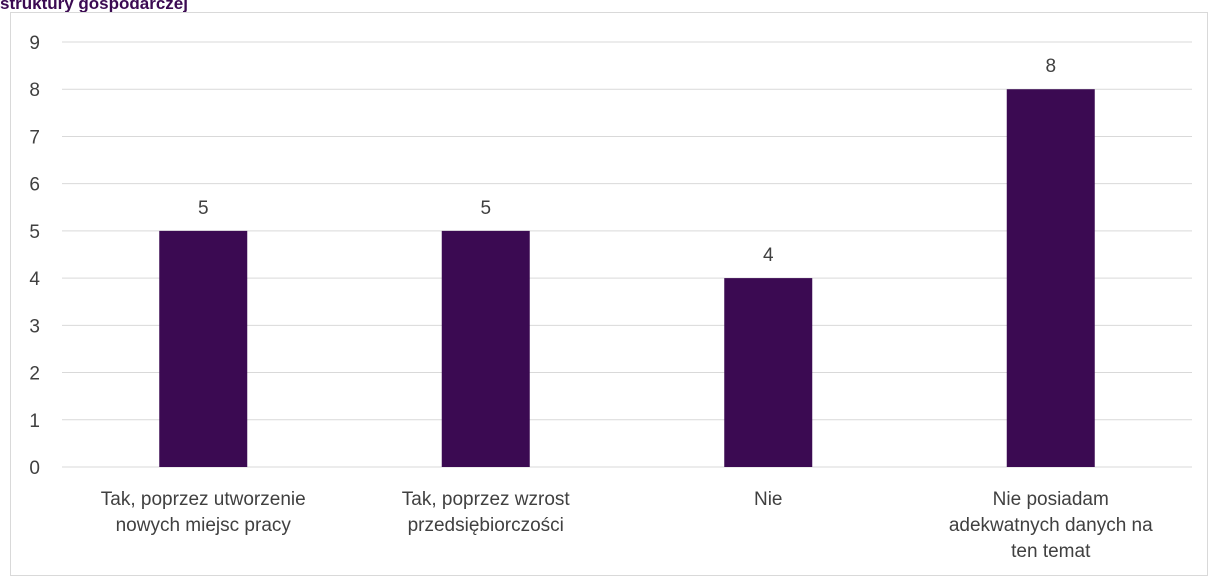 This screenshot has width=1209, height=577. Describe the element at coordinates (768, 255) in the screenshot. I see `data-label: 4` at that location.